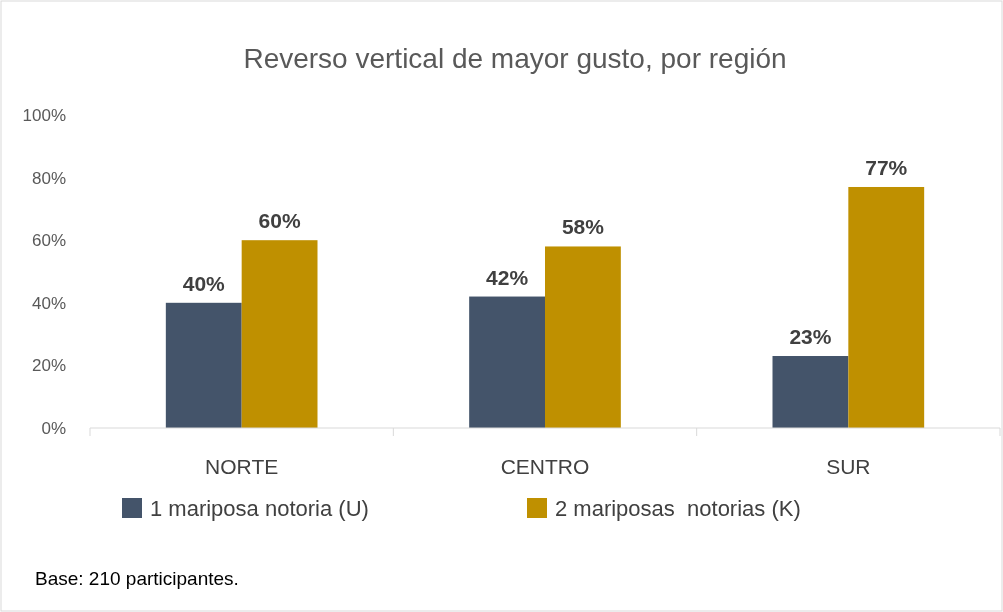 This screenshot has height=612, width=1003. Describe the element at coordinates (48, 178) in the screenshot. I see `y-tick-label: 80%` at that location.